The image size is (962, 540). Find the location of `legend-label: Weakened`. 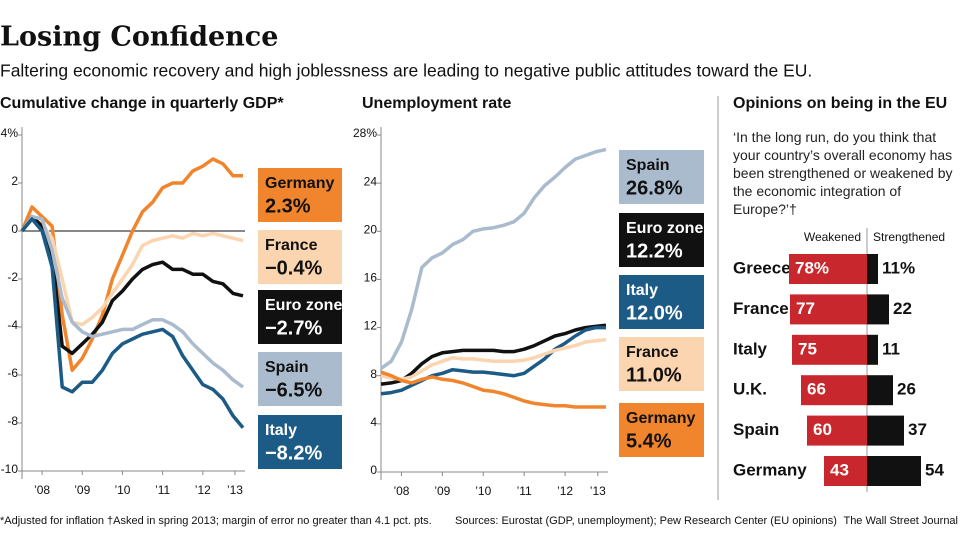

legend-label: Weakened is located at coordinates (832, 237).